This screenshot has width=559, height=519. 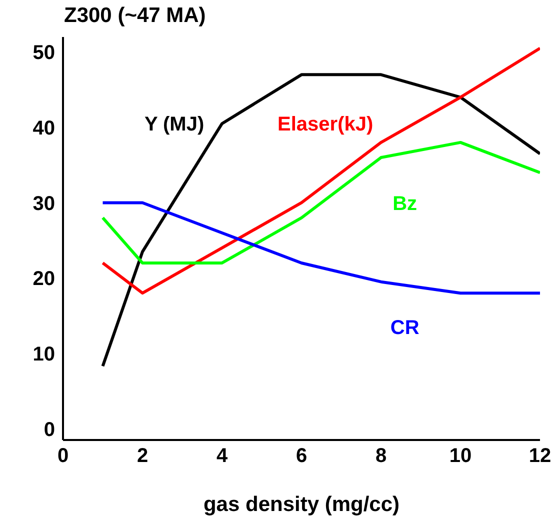 I want to click on series-label: Y (MJ), so click(x=174, y=125).